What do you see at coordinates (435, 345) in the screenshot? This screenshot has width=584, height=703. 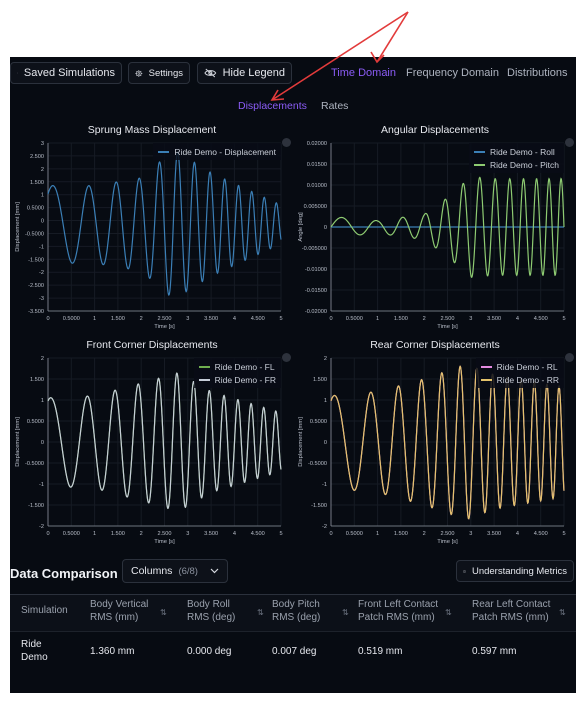 I see `chart-title: Rear Corner Displacements` at bounding box center [435, 345].